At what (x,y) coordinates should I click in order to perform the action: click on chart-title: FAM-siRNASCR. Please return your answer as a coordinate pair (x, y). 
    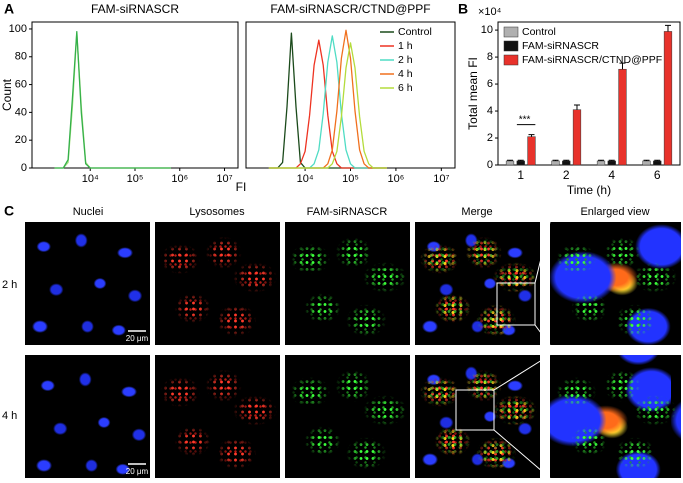
    Looking at the image, I should click on (135, 9).